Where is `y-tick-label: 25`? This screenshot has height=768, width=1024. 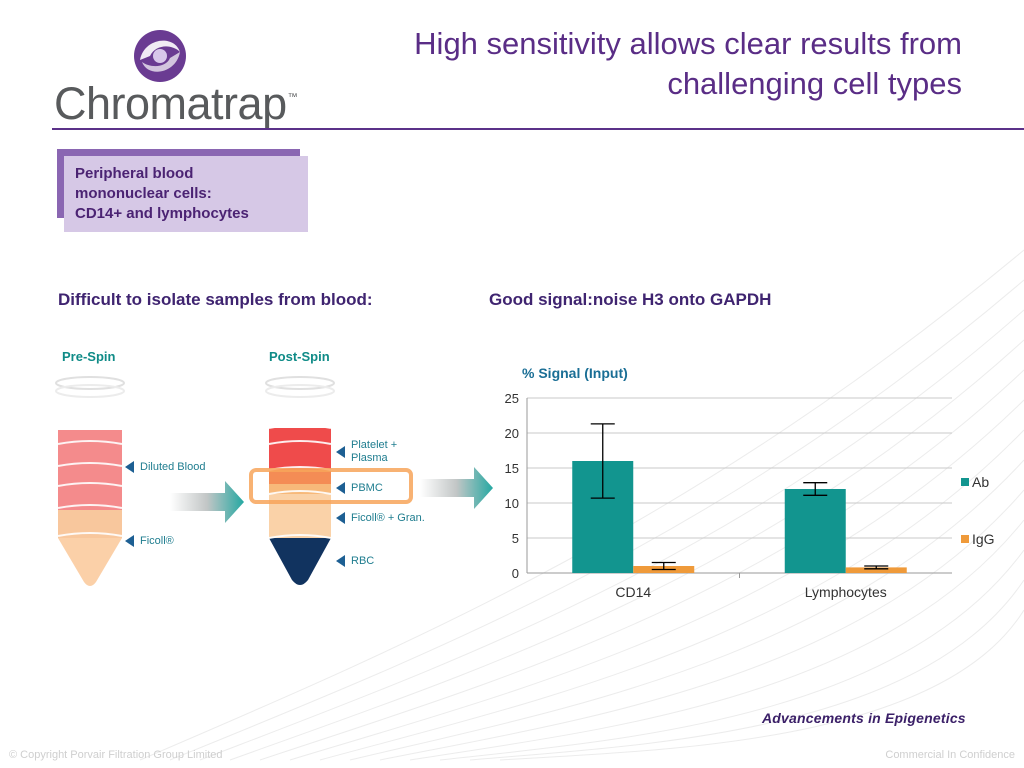
y-tick-label: 25 is located at coordinates (512, 398).